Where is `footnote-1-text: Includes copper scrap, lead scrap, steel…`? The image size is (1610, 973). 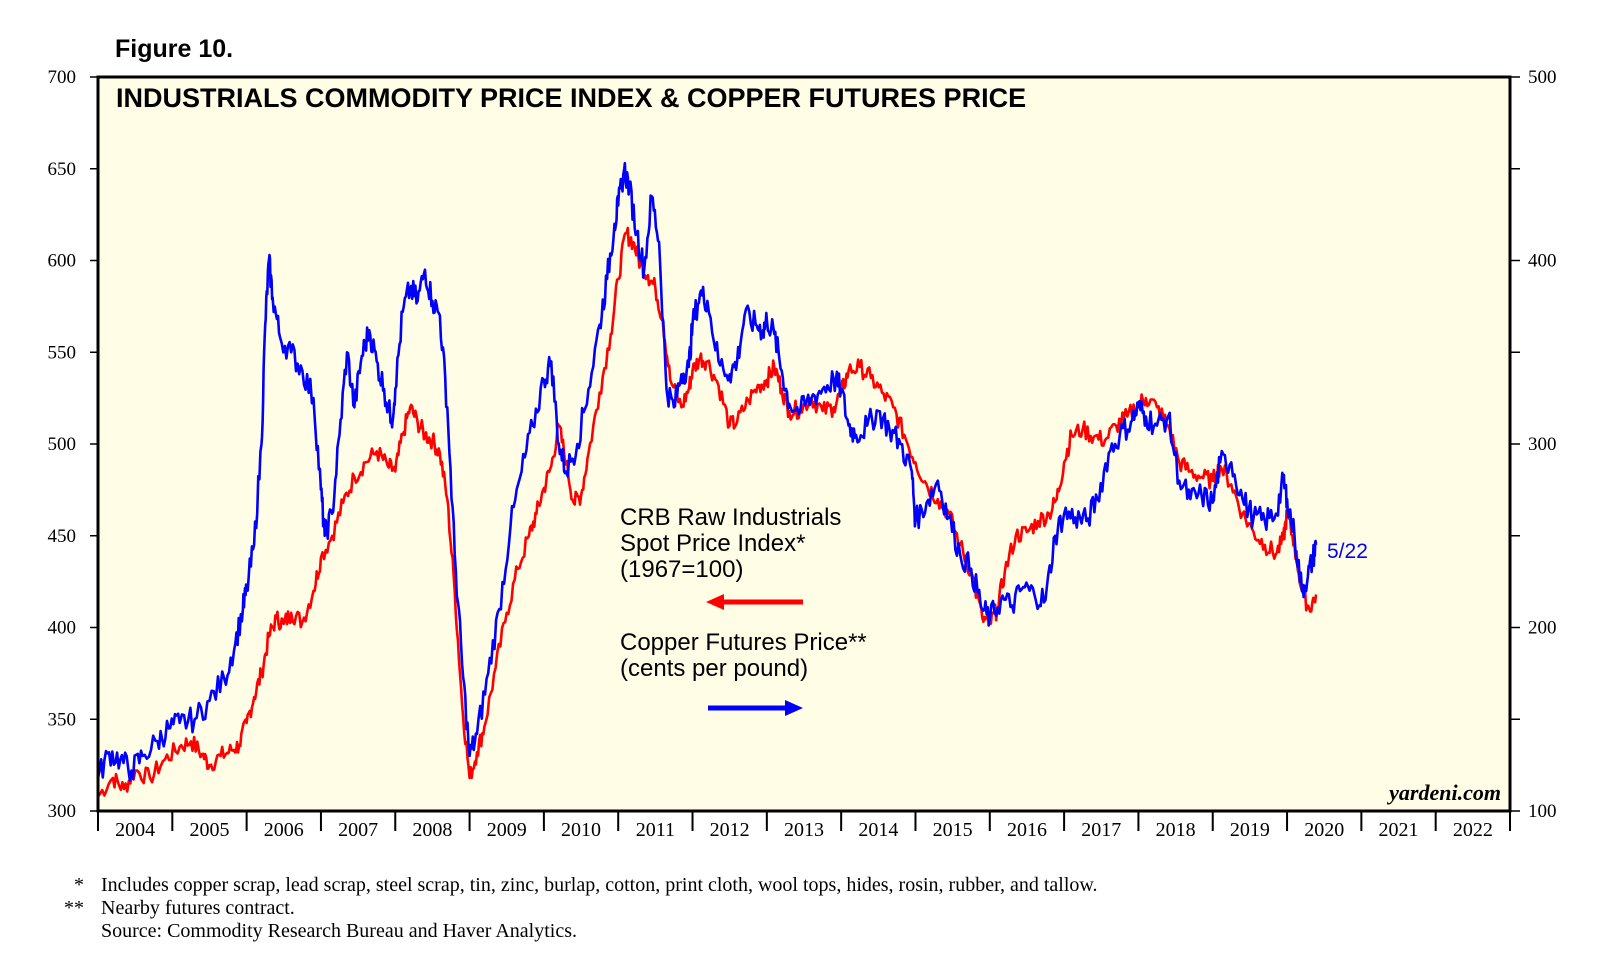 footnote-1-text: Includes copper scrap, lead scrap, steel… is located at coordinates (599, 885).